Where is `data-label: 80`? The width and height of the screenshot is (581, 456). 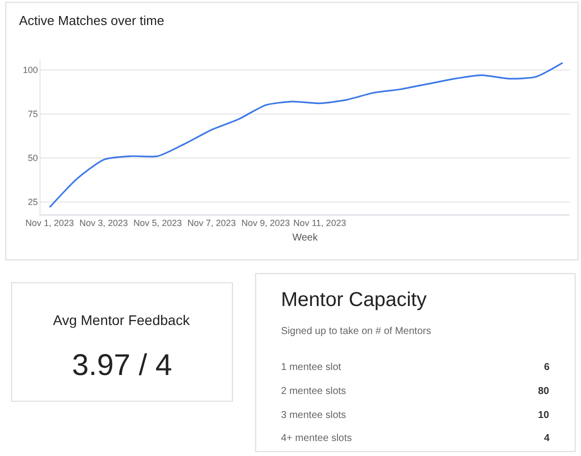 data-label: 80 is located at coordinates (544, 391).